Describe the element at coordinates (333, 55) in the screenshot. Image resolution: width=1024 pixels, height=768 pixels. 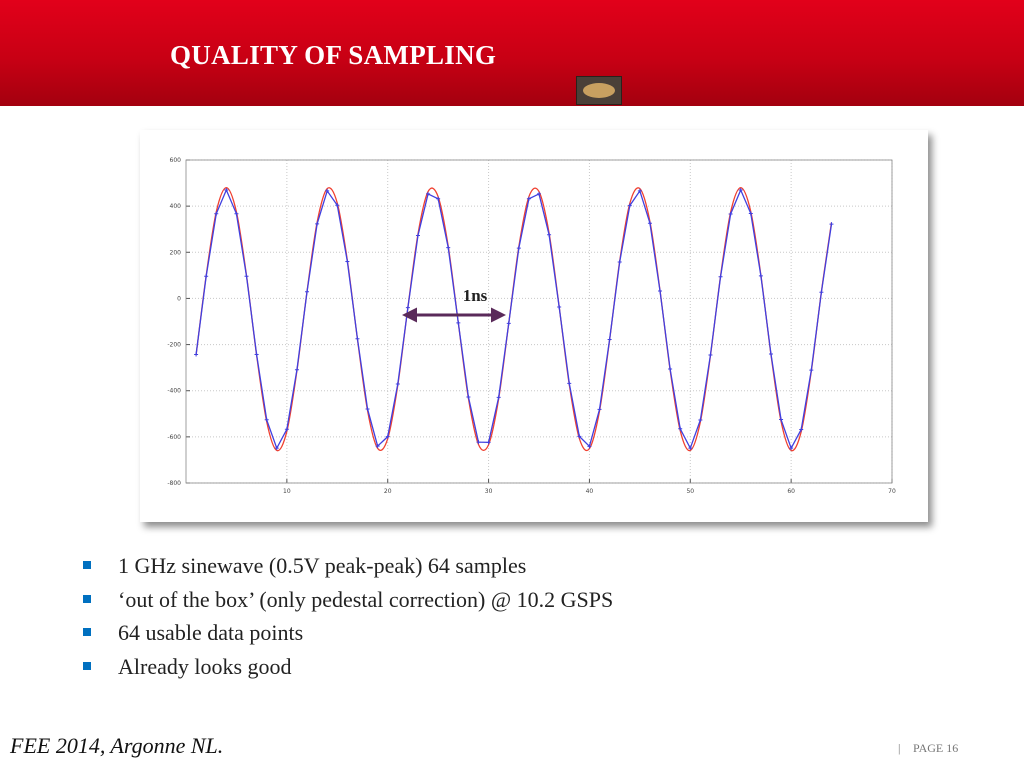
I see `slide-title: QUALITY OF SAMPLING` at that location.